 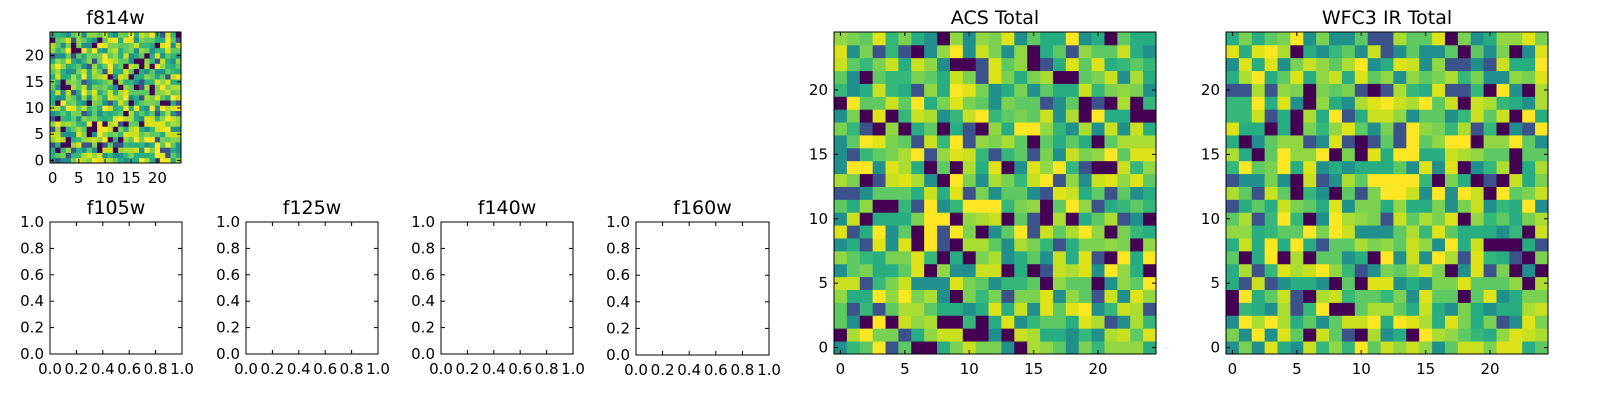 What do you see at coordinates (34, 108) in the screenshot?
I see `y-tick-label: 10` at bounding box center [34, 108].